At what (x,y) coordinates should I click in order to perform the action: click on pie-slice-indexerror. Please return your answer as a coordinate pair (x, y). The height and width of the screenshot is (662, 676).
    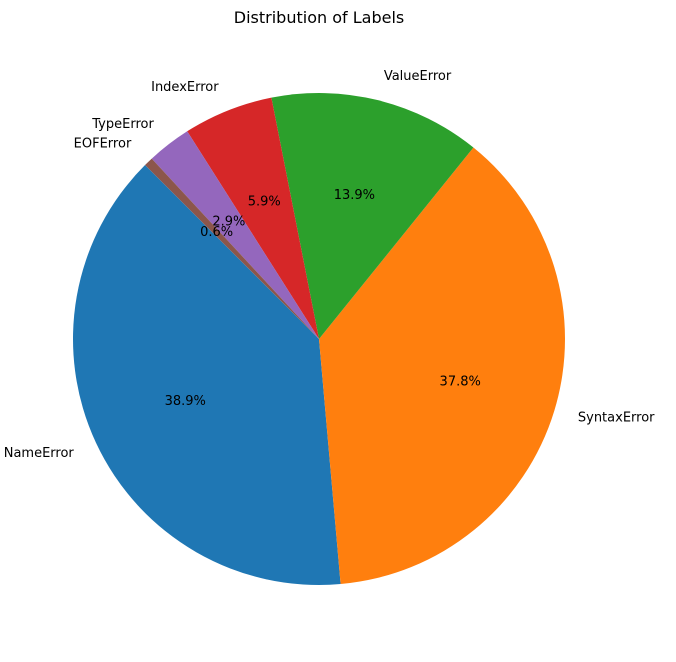
    Looking at the image, I should click on (253, 218).